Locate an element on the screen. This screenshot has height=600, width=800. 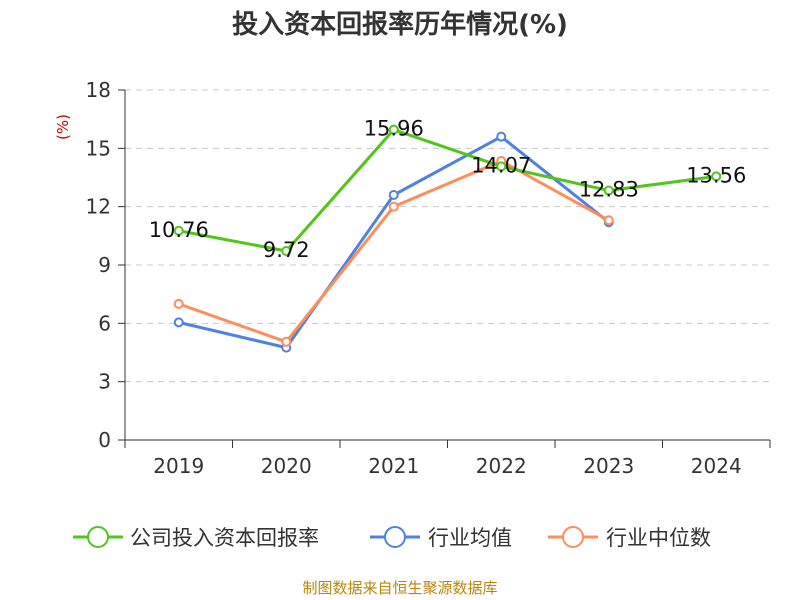
data-label: 13.56 is located at coordinates (716, 175).